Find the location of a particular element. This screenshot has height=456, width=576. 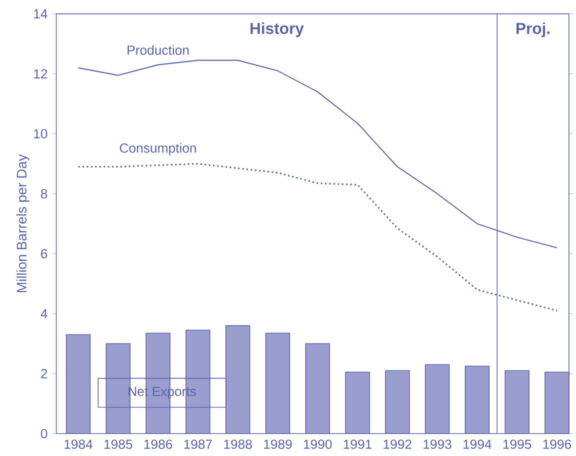

x-tick-label: 1991 is located at coordinates (358, 444).